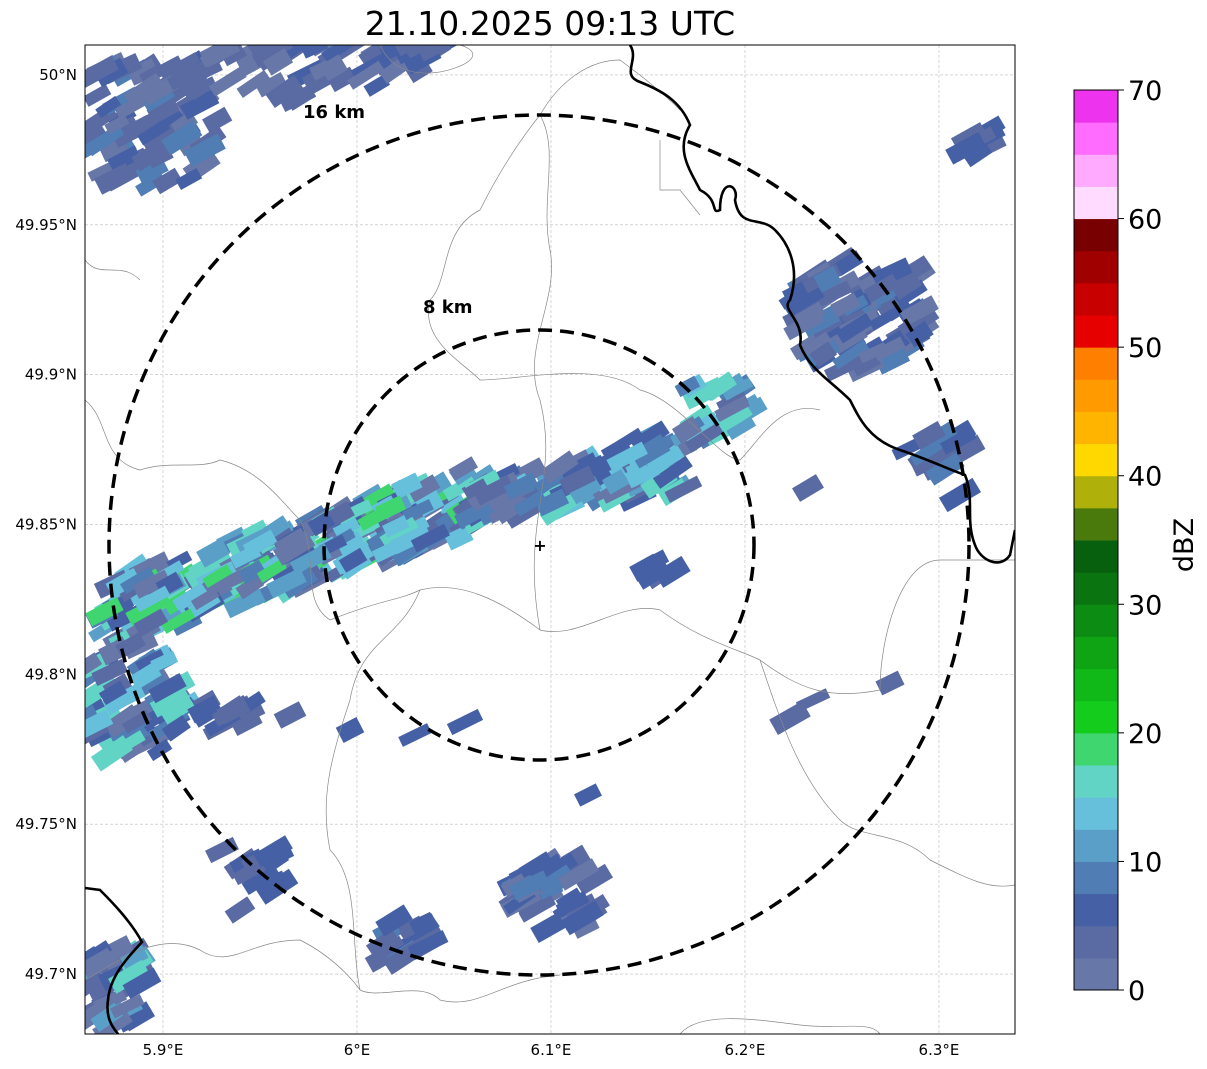 The image size is (1207, 1069). I want to click on colorbar-tick-label: 50, so click(1145, 348).